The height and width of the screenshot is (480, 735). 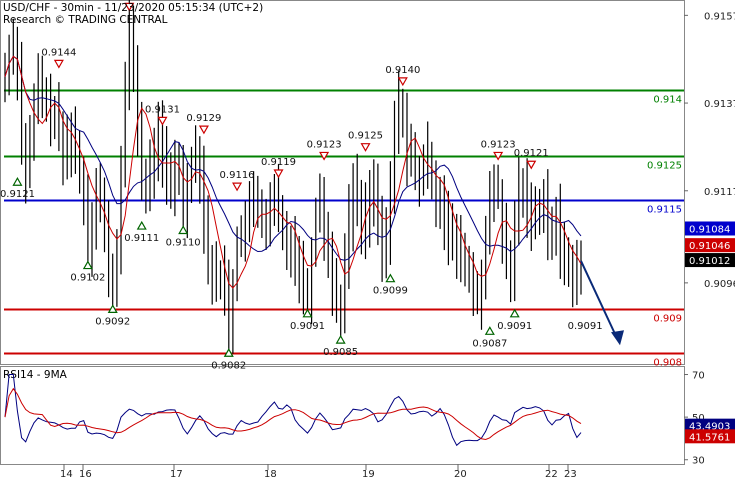 What do you see at coordinates (570, 474) in the screenshot?
I see `x-tick-label: 23` at bounding box center [570, 474].